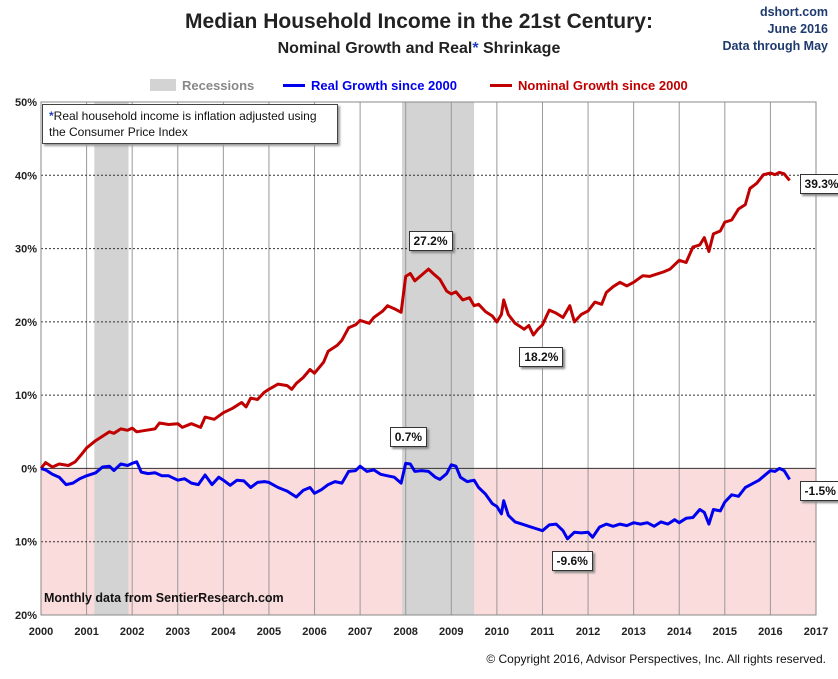 The width and height of the screenshot is (838, 679). I want to click on x-tick-label: 2011, so click(543, 632).